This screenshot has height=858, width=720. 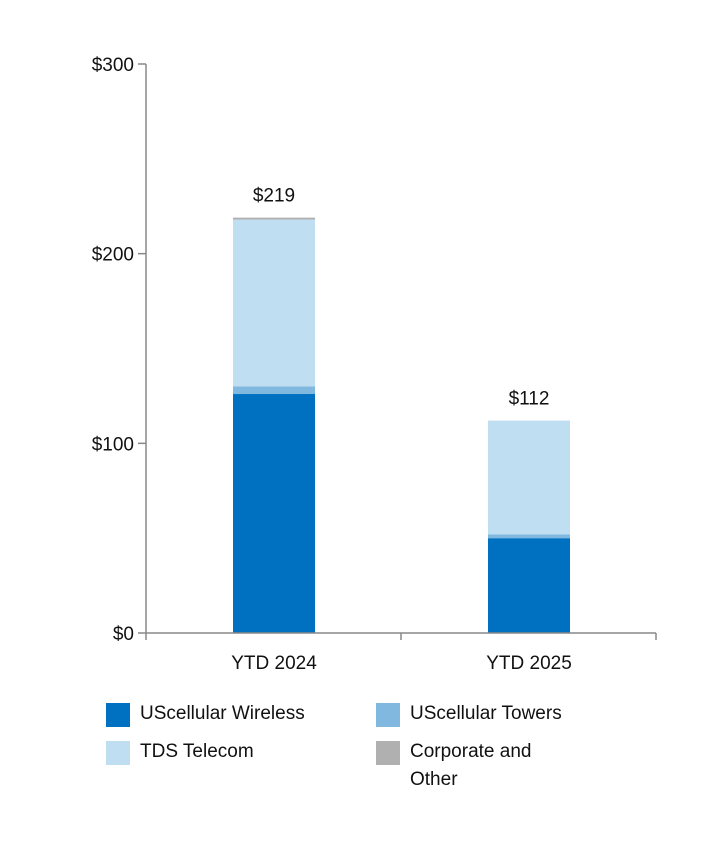 I want to click on legend-label-uscellular-towers: UScellular Towers, so click(x=486, y=713).